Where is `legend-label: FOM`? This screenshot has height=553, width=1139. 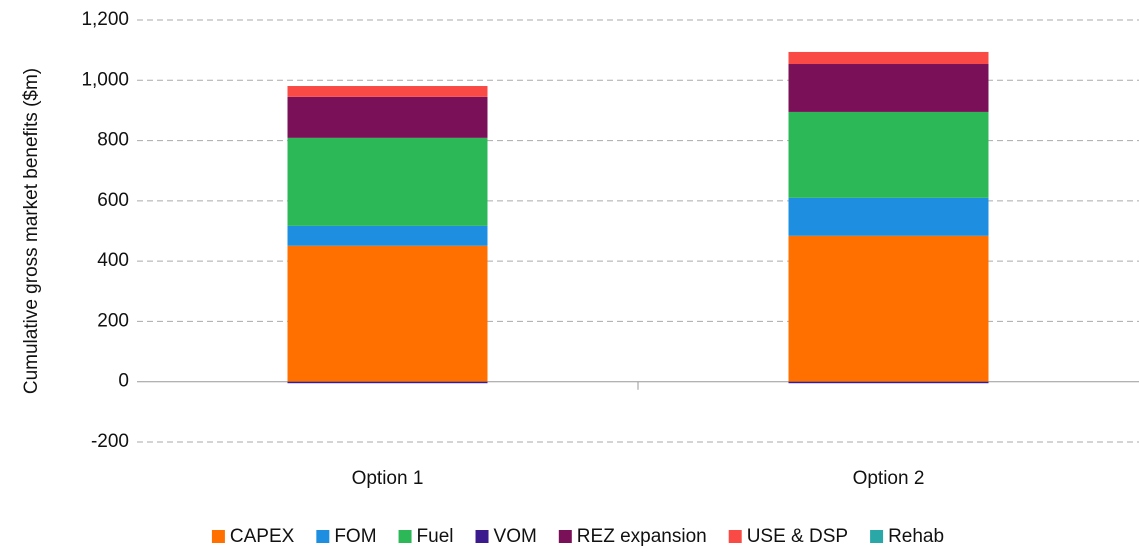
legend-label: FOM is located at coordinates (355, 536).